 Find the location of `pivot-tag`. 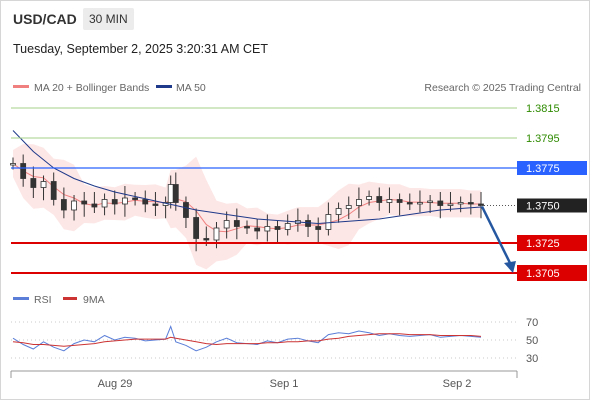

pivot-tag is located at coordinates (552, 168).